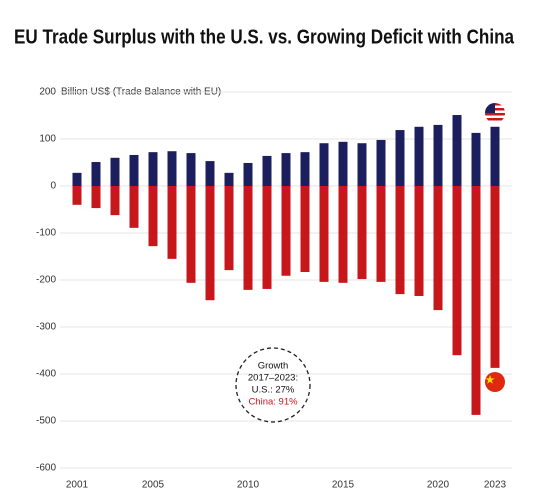  I want to click on annotation-circle, so click(273, 385).